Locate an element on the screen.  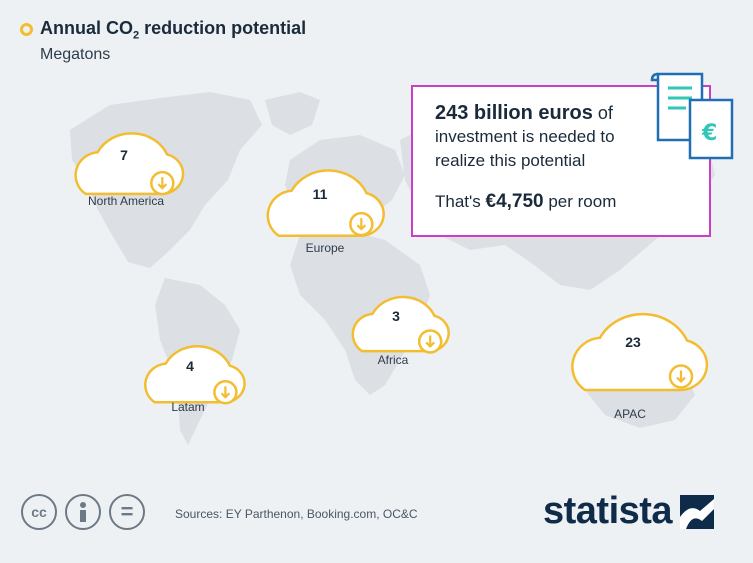
region-cloud: 3 Africa is located at coordinates (400, 331).